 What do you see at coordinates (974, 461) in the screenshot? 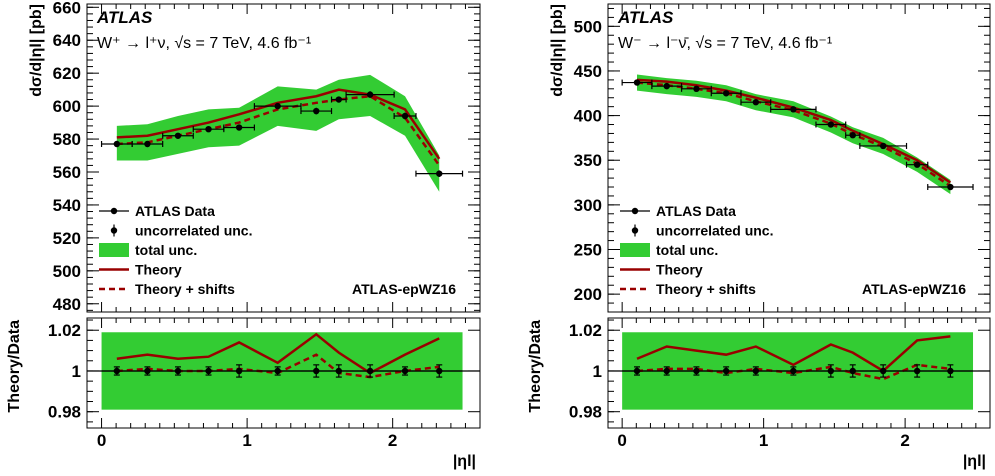
I see `x-axis-title: |ηl|` at bounding box center [974, 461].